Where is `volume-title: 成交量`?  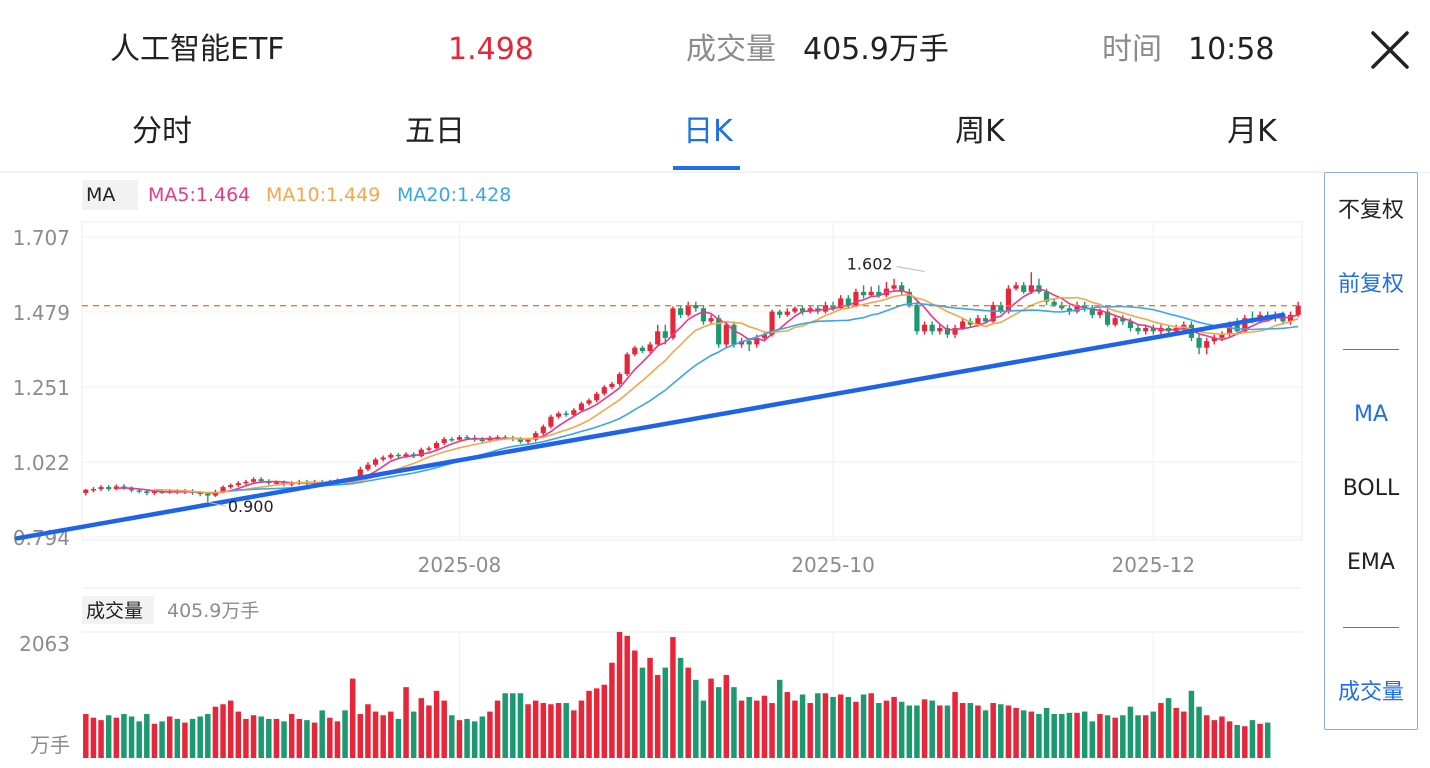 volume-title: 成交量 is located at coordinates (114, 611).